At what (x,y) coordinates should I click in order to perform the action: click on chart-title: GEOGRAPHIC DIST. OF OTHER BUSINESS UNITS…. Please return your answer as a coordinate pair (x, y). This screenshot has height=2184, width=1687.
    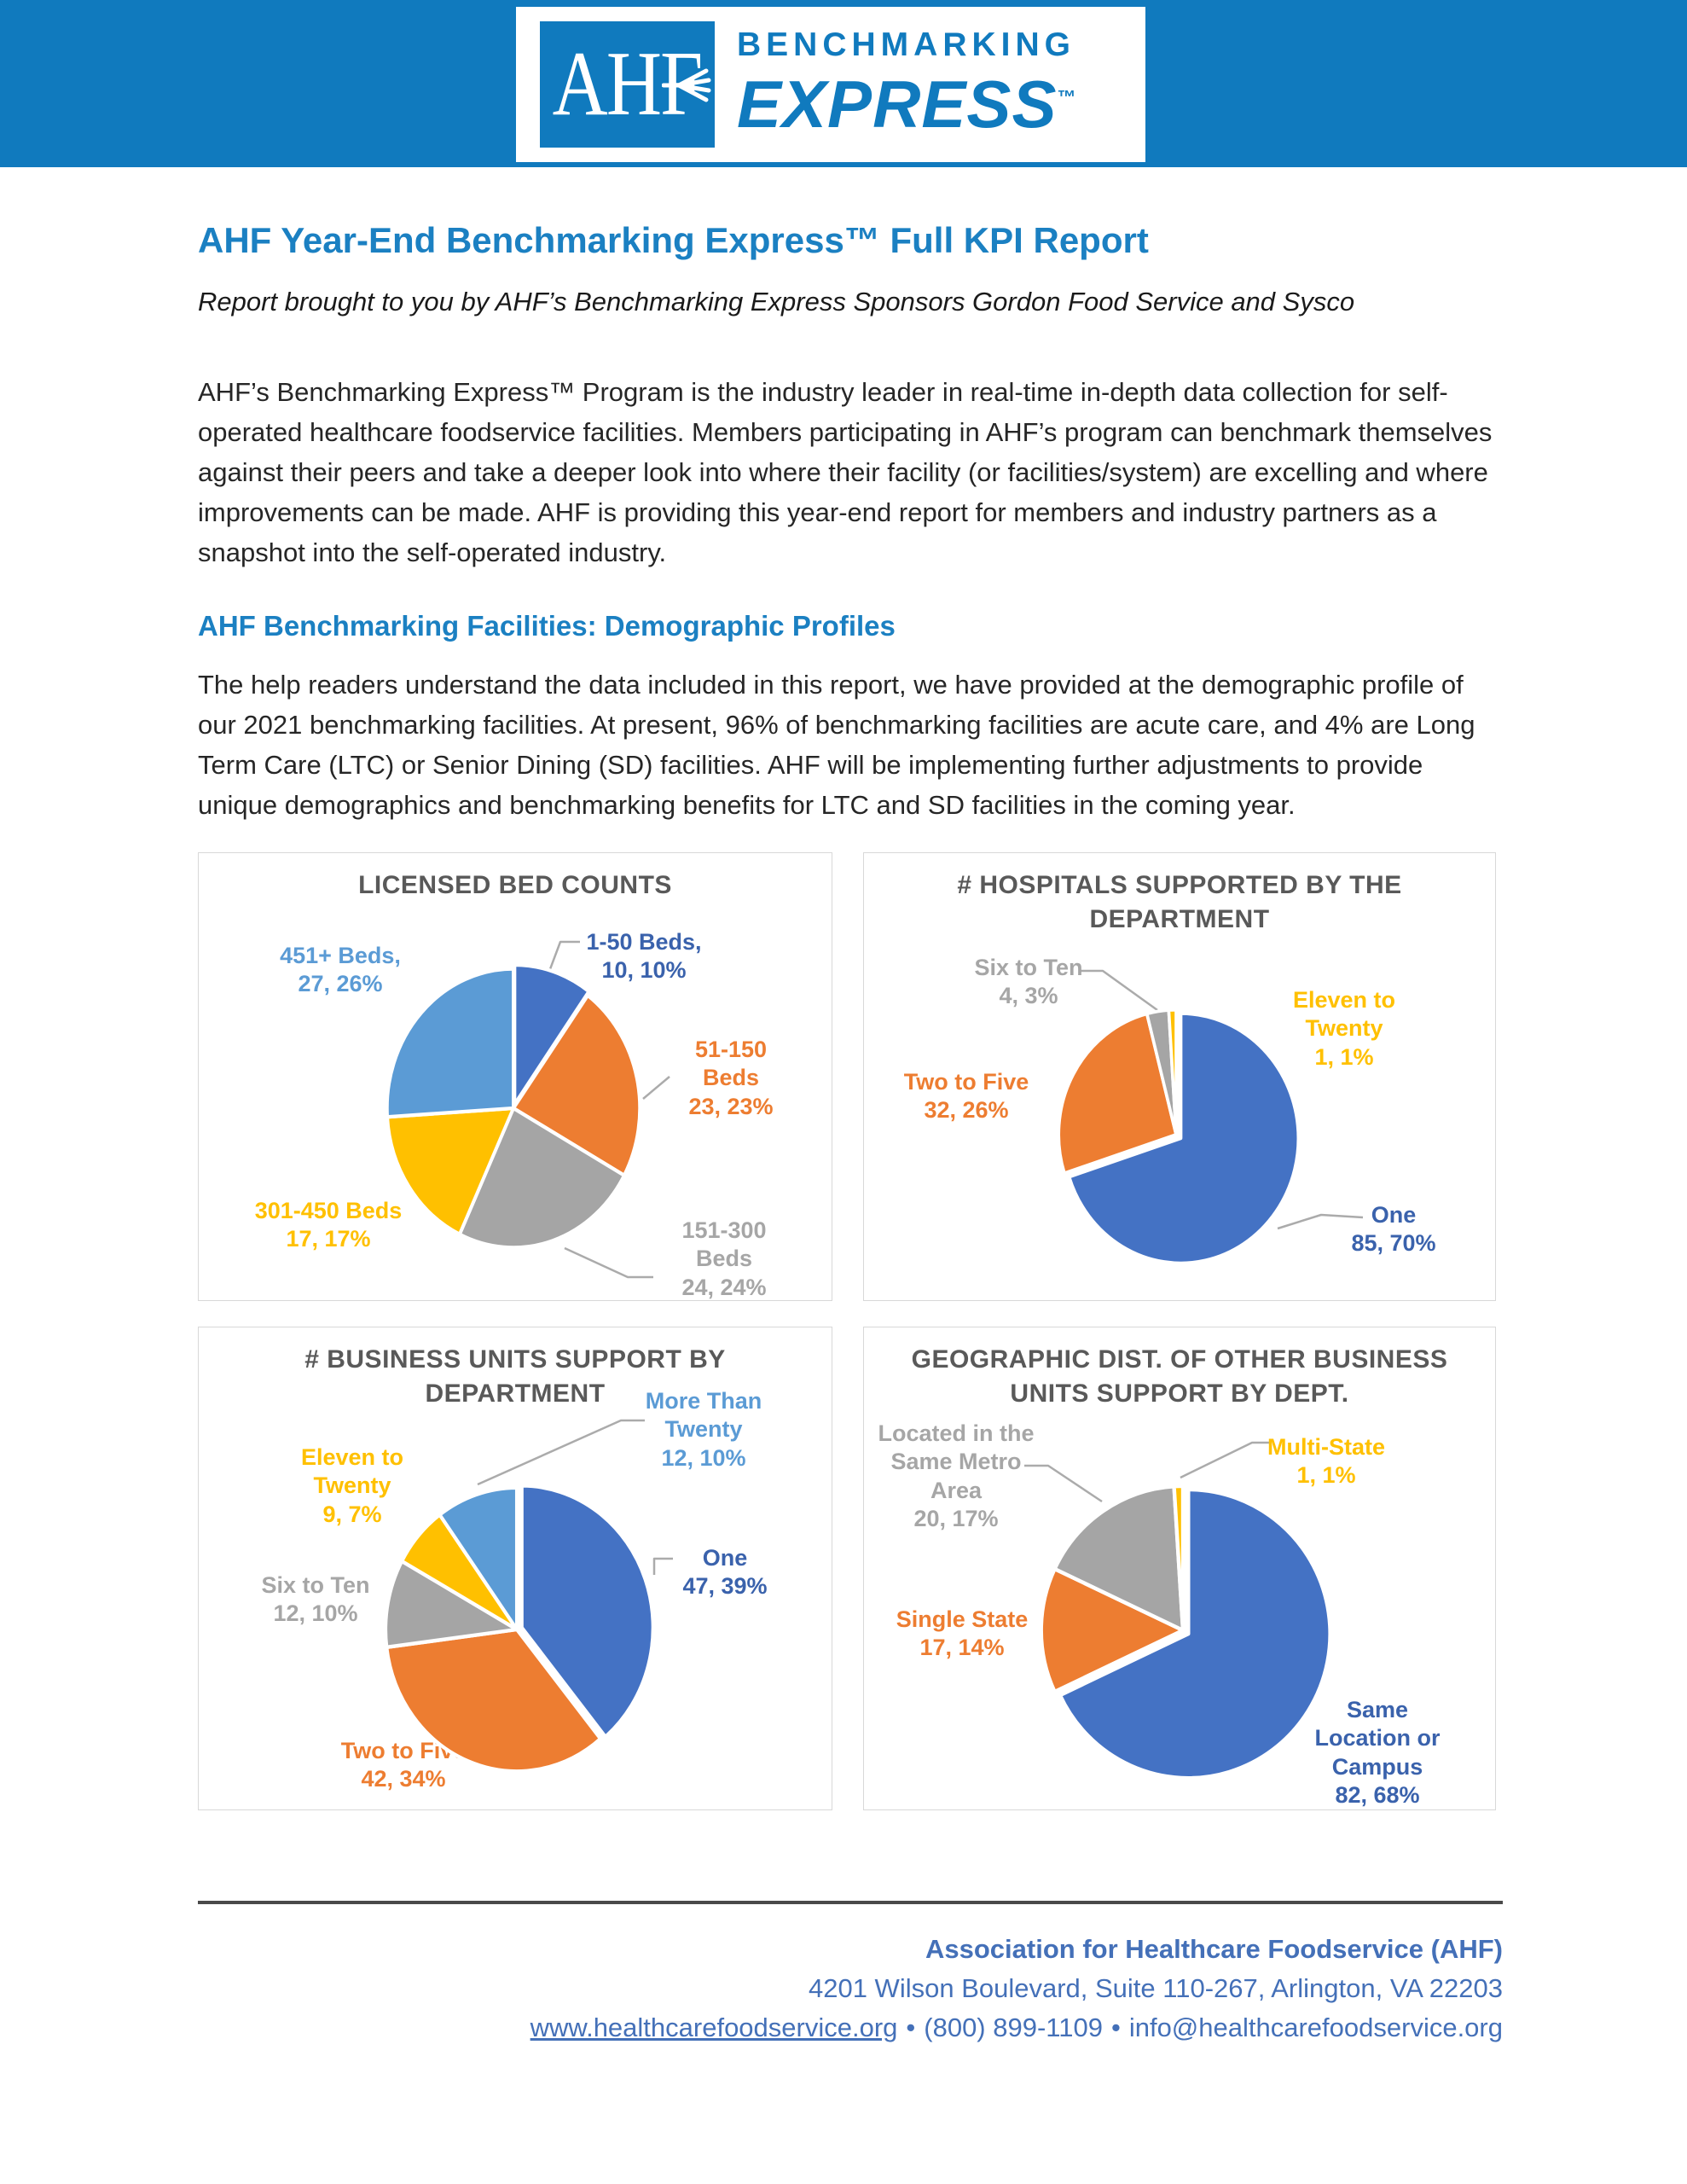
    Looking at the image, I should click on (1179, 1376).